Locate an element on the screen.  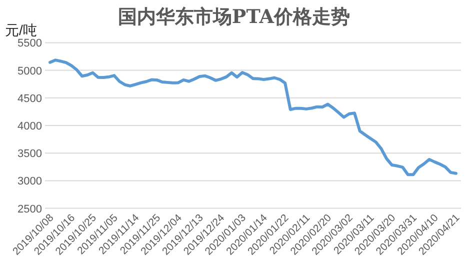
y-tick-label: 4500 is located at coordinates (30, 98).